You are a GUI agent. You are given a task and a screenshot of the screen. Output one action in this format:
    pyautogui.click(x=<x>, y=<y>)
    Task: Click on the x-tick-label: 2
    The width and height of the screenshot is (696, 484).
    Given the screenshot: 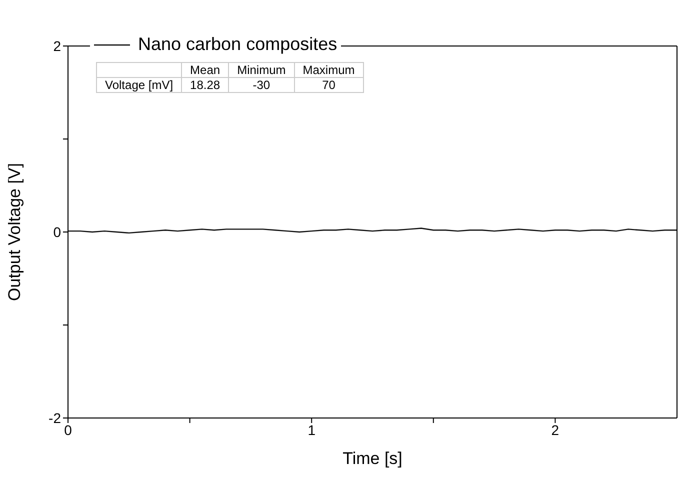 What is the action you would take?
    pyautogui.click(x=555, y=430)
    